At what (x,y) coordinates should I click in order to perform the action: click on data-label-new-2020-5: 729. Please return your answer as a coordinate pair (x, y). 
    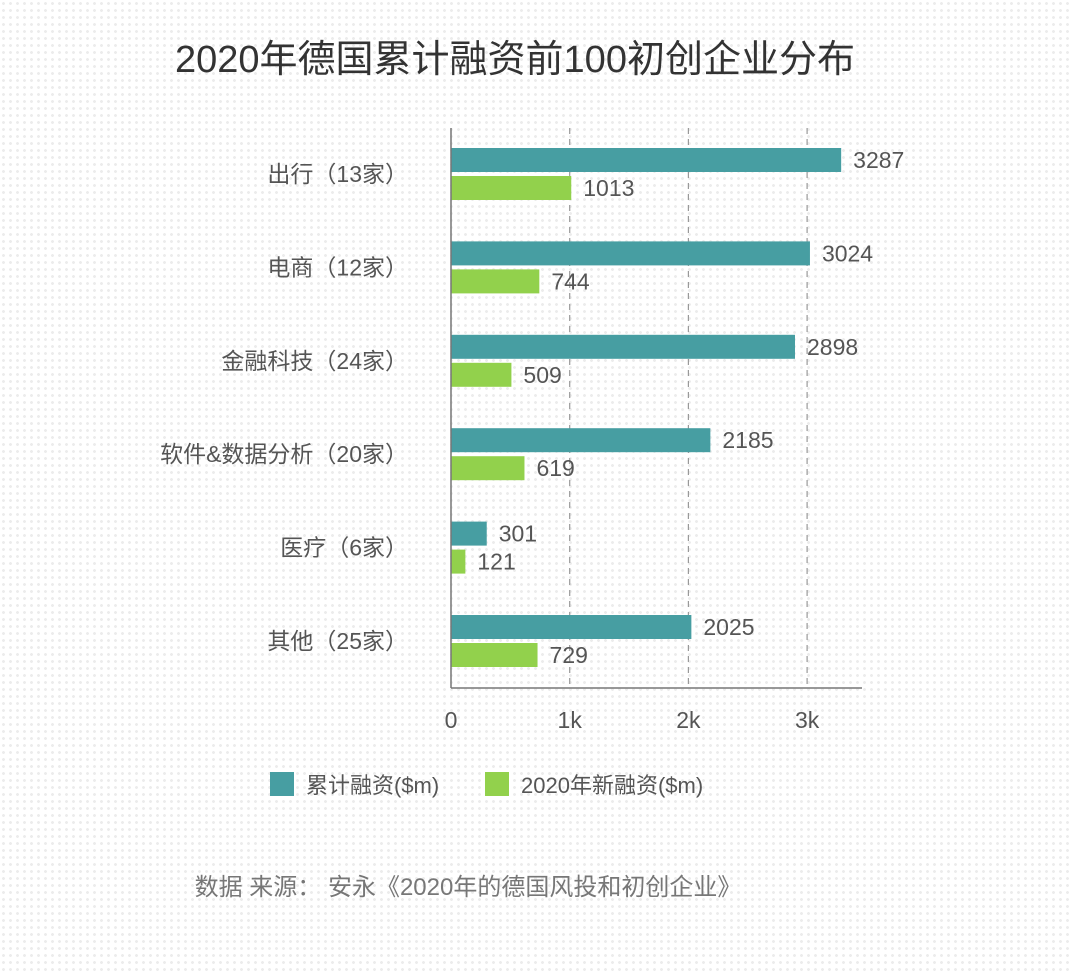
    Looking at the image, I should click on (569, 655).